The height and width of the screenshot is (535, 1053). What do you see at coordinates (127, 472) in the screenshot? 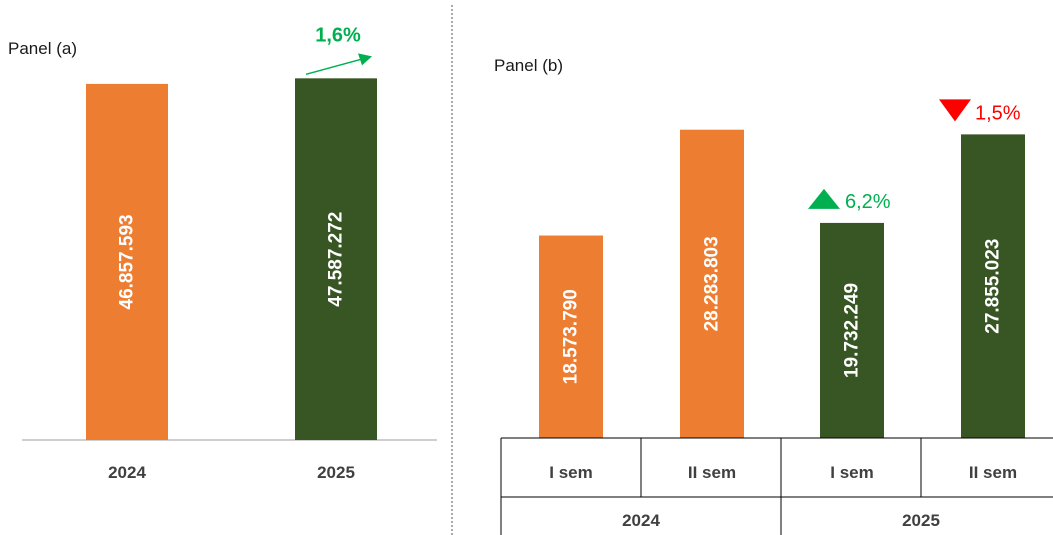
I see `x-tick-label: 2024` at bounding box center [127, 472].